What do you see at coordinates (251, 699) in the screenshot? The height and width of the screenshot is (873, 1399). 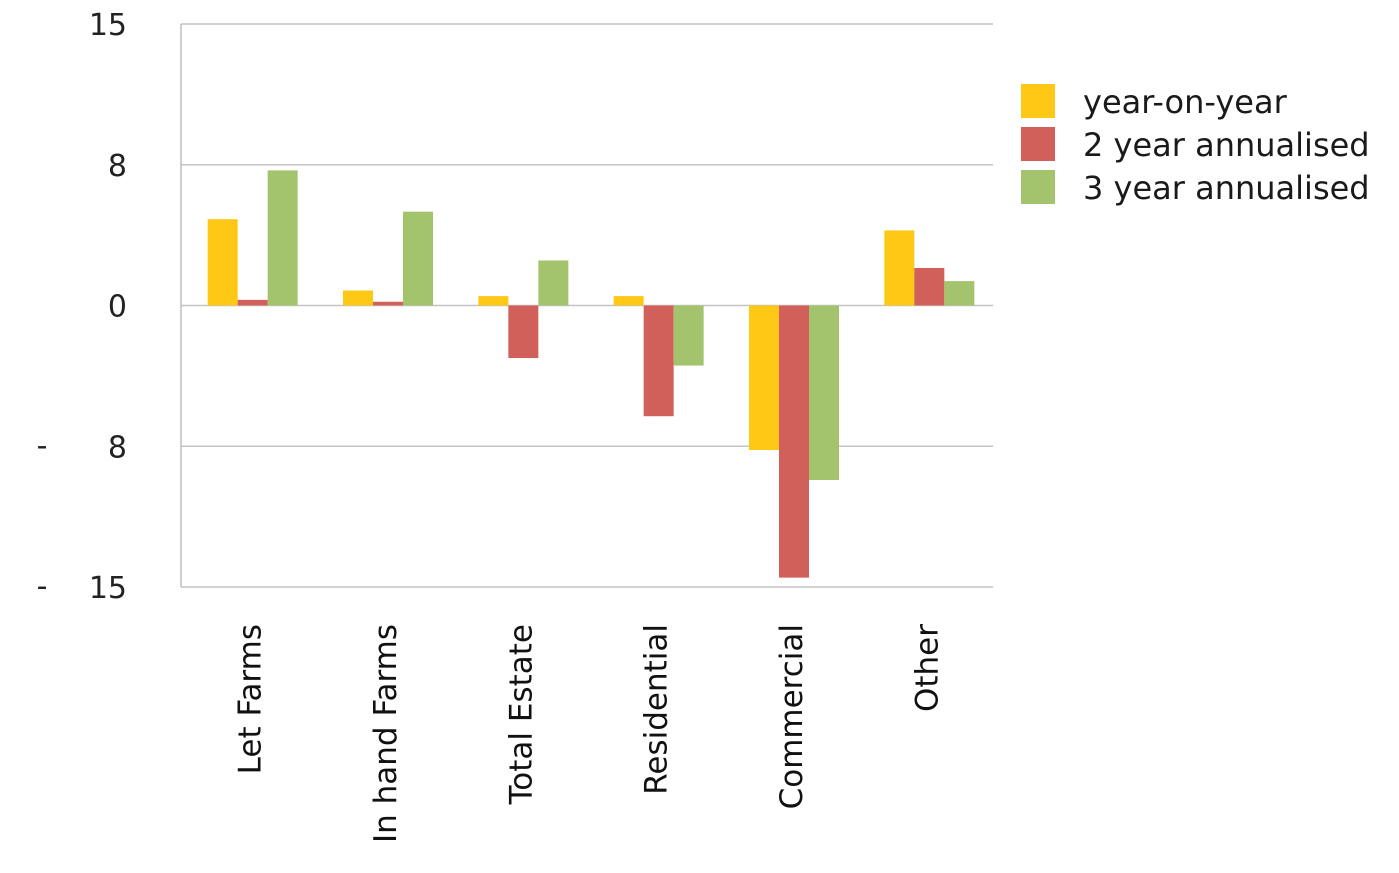 I see `category-label: Let Farms` at bounding box center [251, 699].